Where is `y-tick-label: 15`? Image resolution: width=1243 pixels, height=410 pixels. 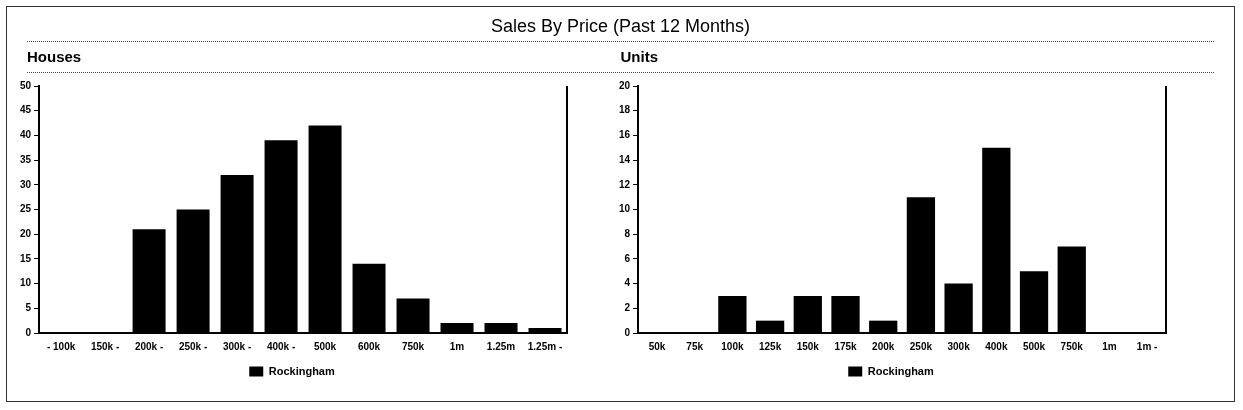
y-tick-label: 15 is located at coordinates (26, 258).